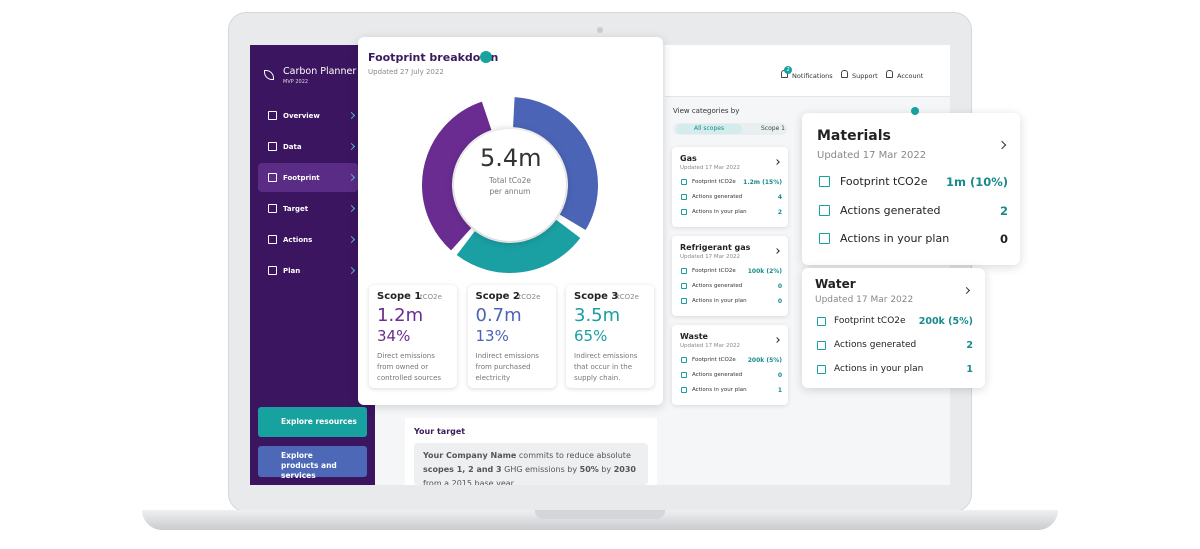  I want to click on total-label: Total tCo2e, so click(510, 180).